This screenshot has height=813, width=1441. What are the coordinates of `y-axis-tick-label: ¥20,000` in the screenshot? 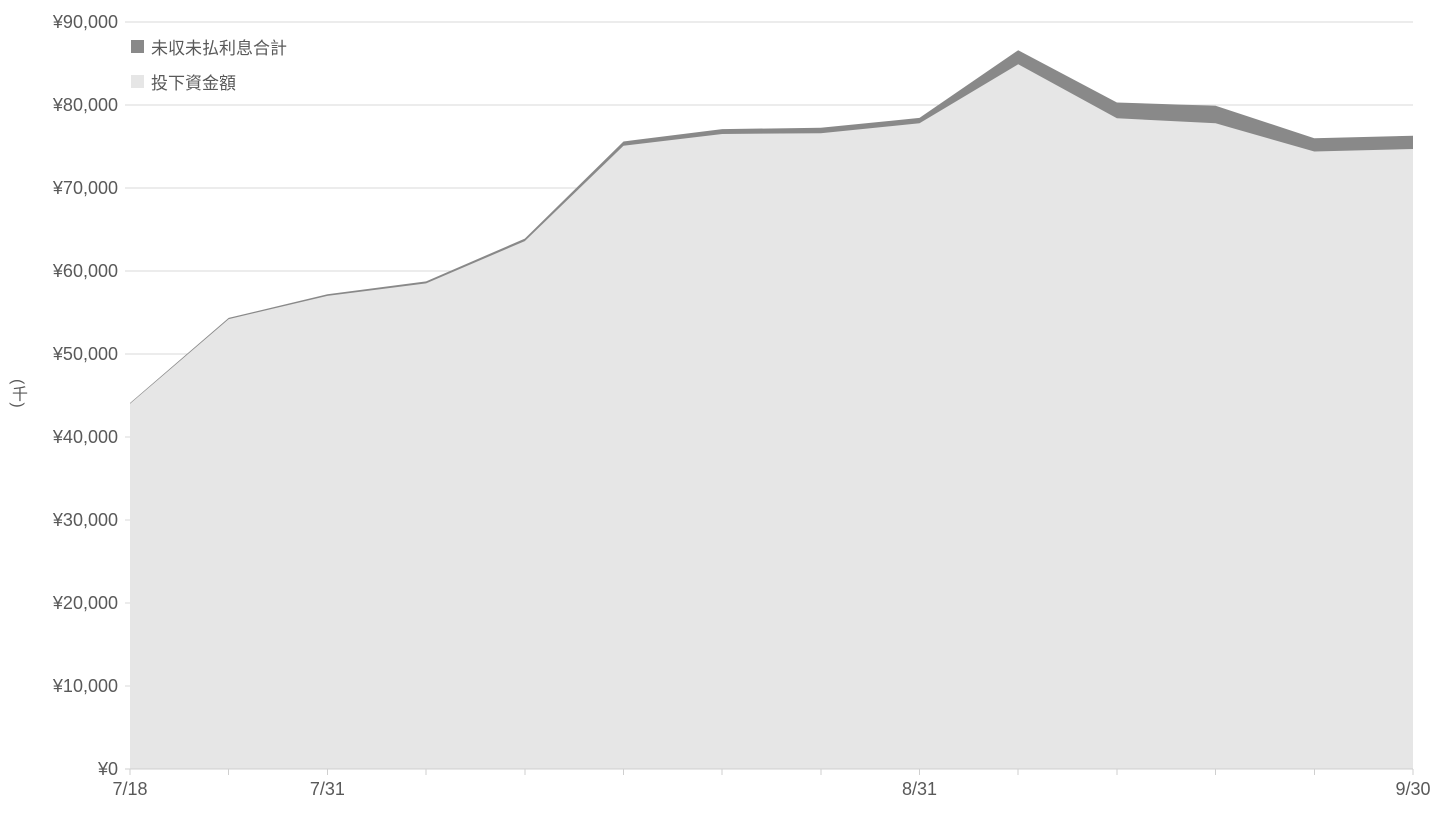 It's located at (85, 603).